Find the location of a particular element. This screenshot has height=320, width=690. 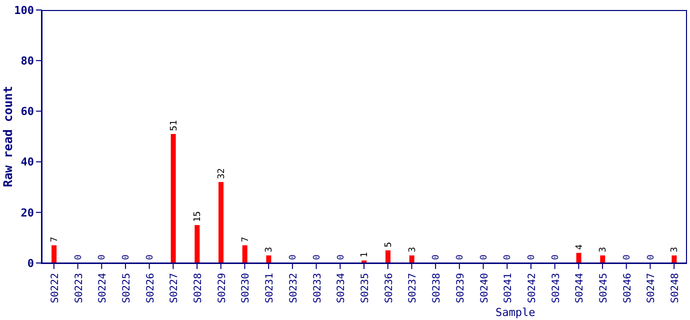

y-tick-label: 60 is located at coordinates (27, 111).